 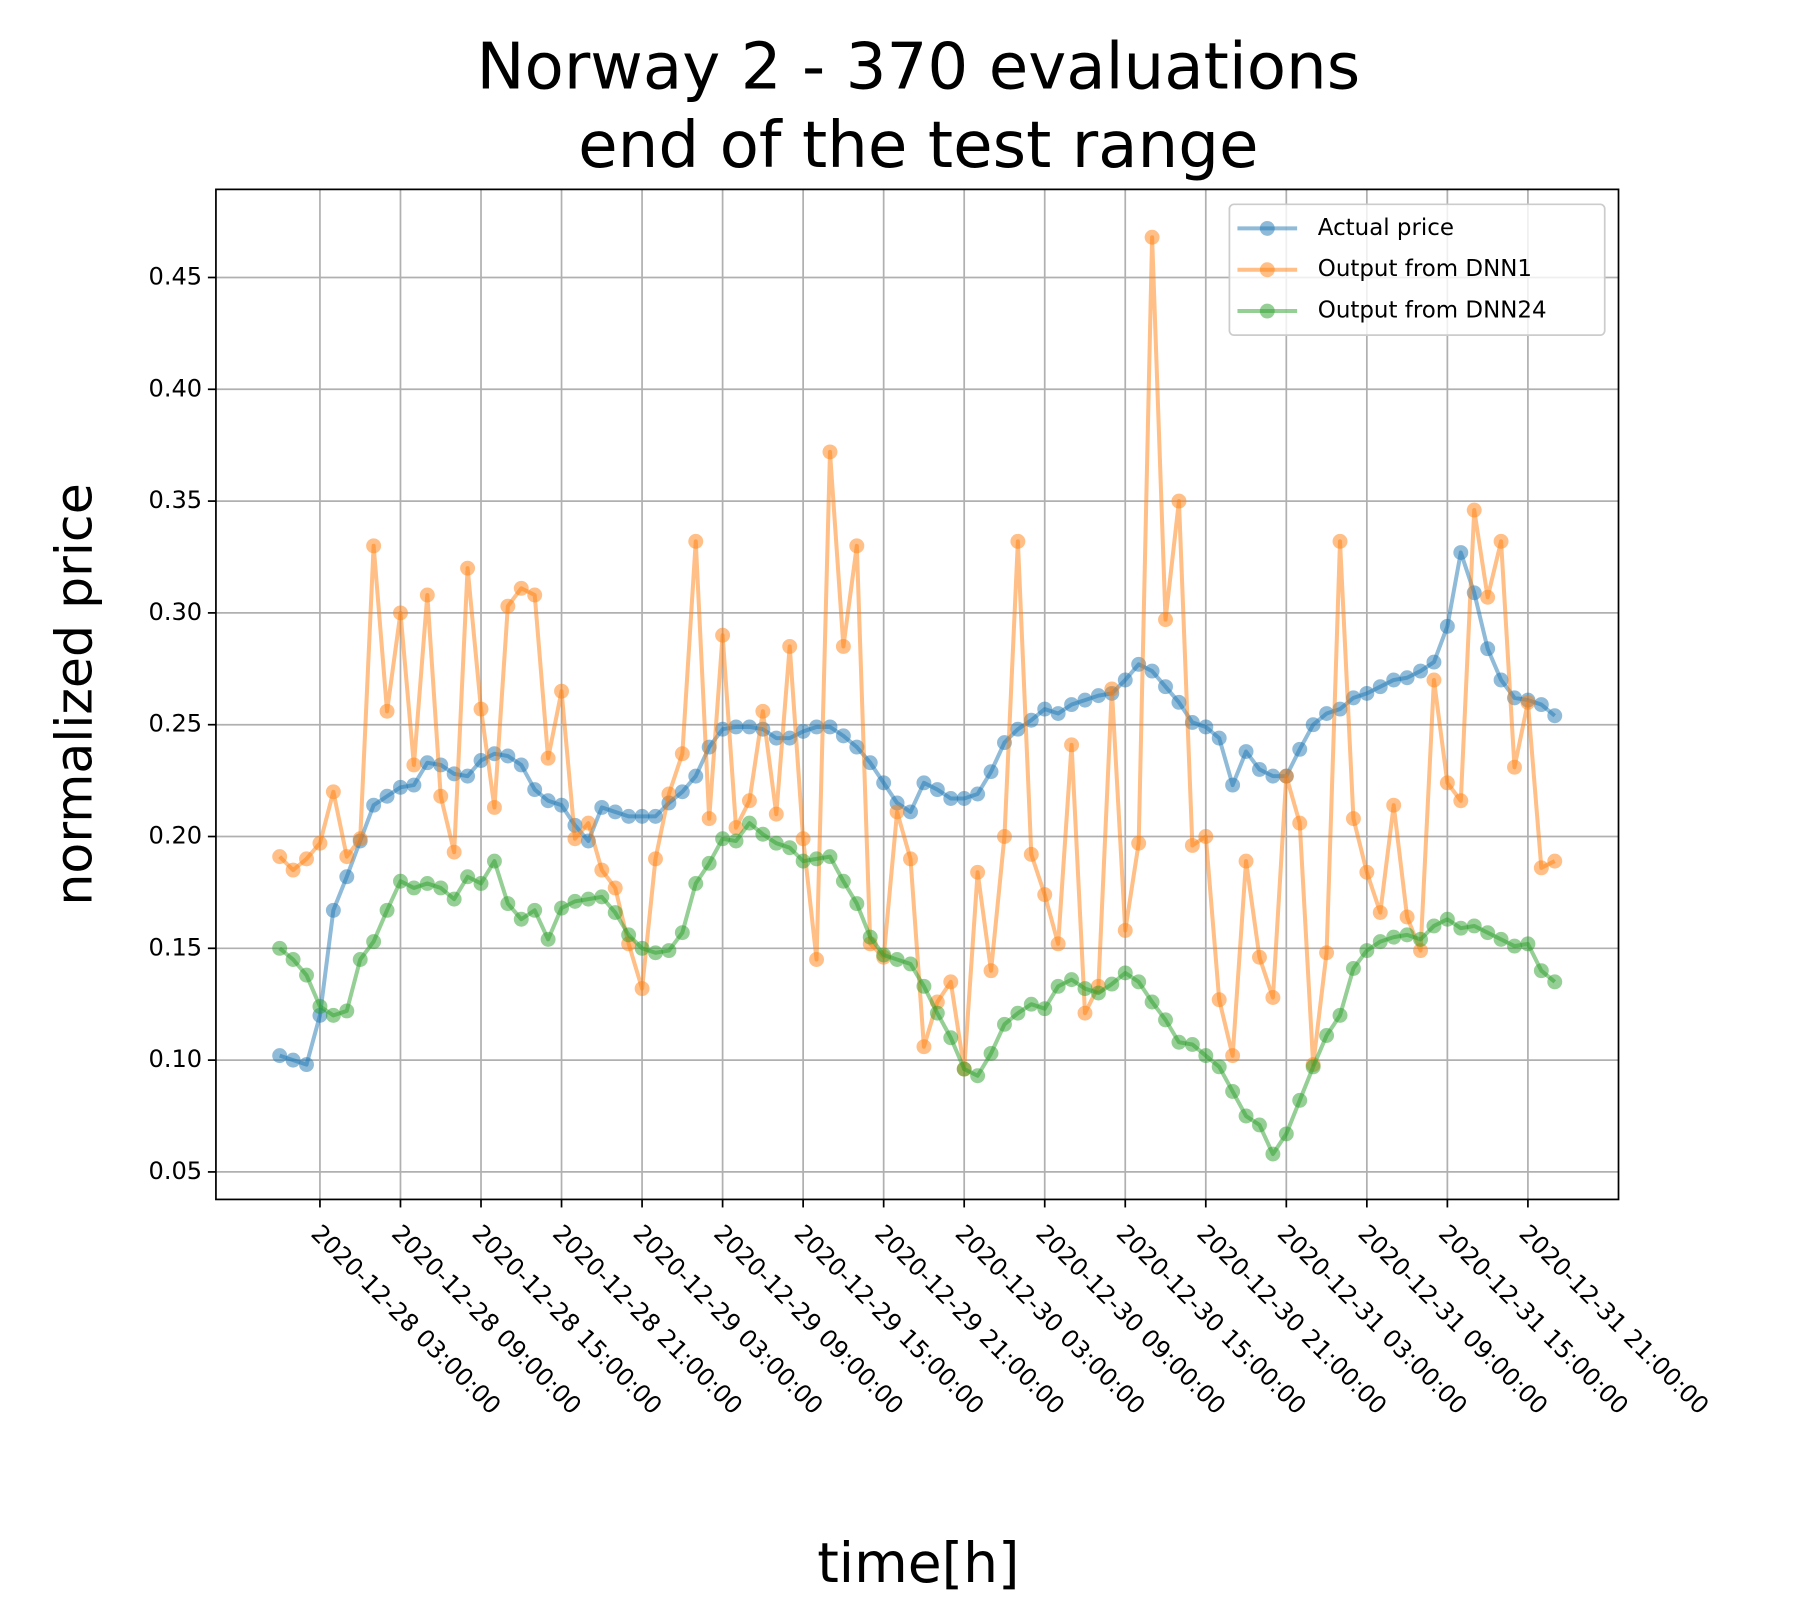 What do you see at coordinates (175, 276) in the screenshot?
I see `y-tick-label: 0.45` at bounding box center [175, 276].